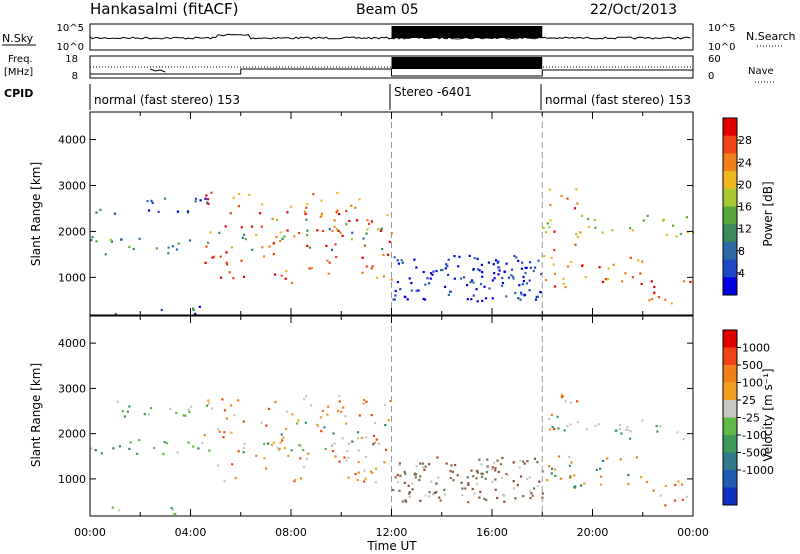 The image size is (800, 554). I want to click on nsearch-label: N.Search, so click(771, 36).